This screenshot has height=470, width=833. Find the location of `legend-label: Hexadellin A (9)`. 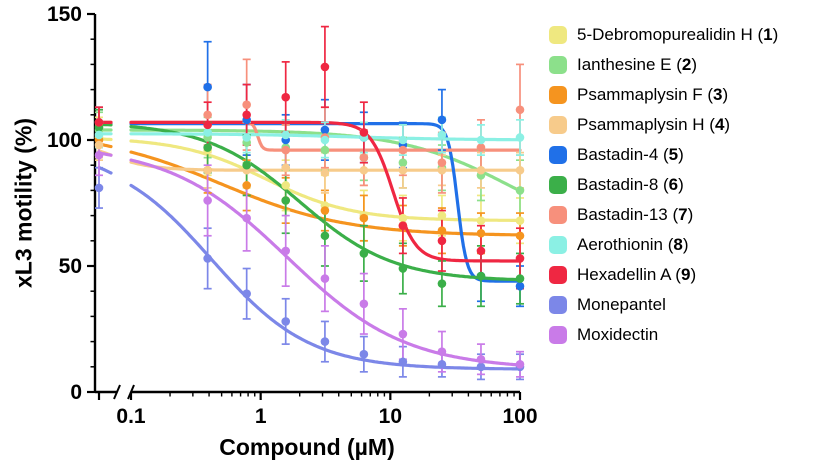

legend-label: Hexadellin A (9) is located at coordinates (637, 274).